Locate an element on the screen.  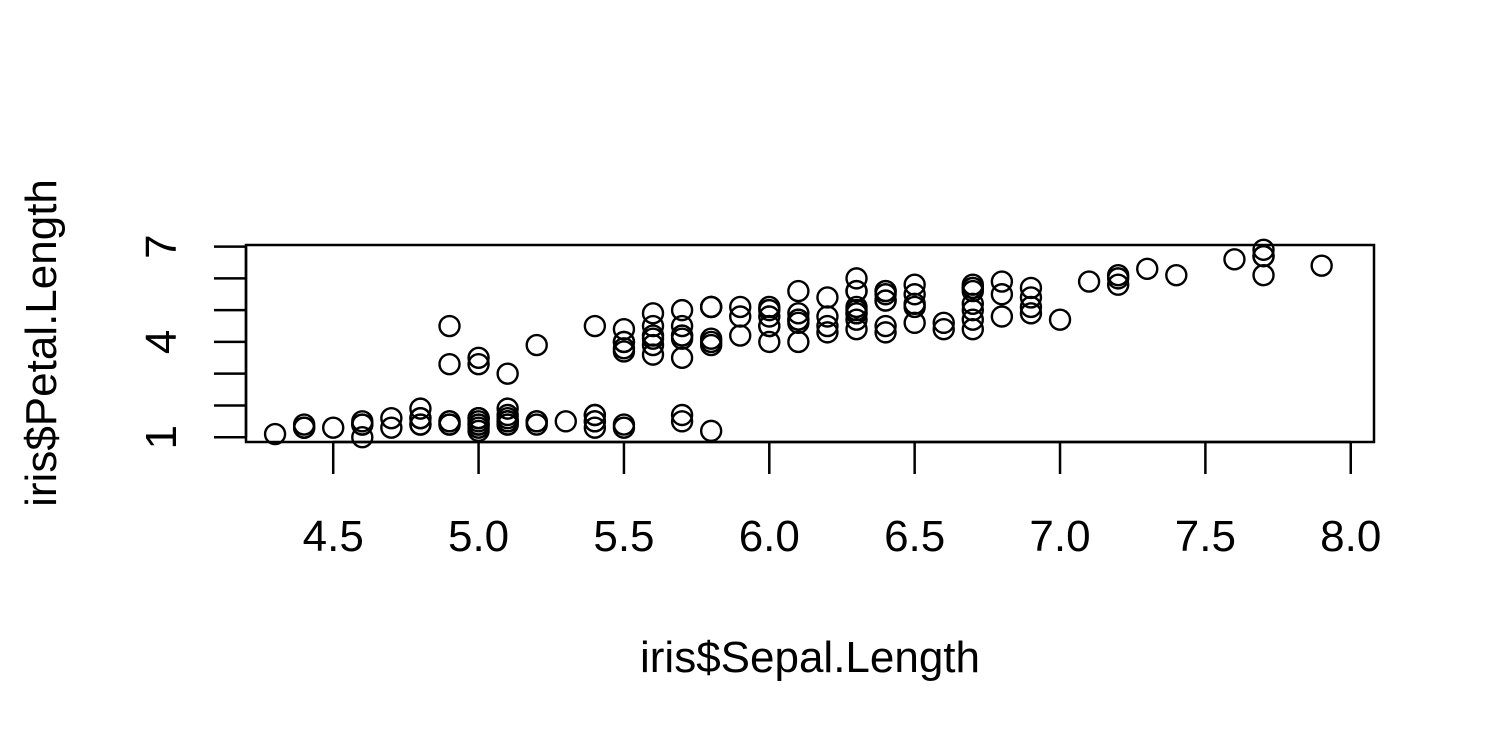
x-tick-label: 6.0 is located at coordinates (769, 536).